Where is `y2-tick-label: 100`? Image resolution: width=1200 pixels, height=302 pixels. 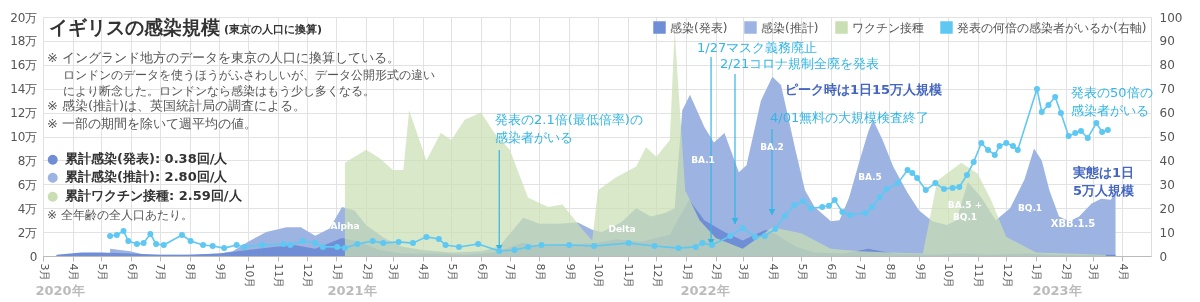 y2-tick-label: 100 is located at coordinates (1171, 17).